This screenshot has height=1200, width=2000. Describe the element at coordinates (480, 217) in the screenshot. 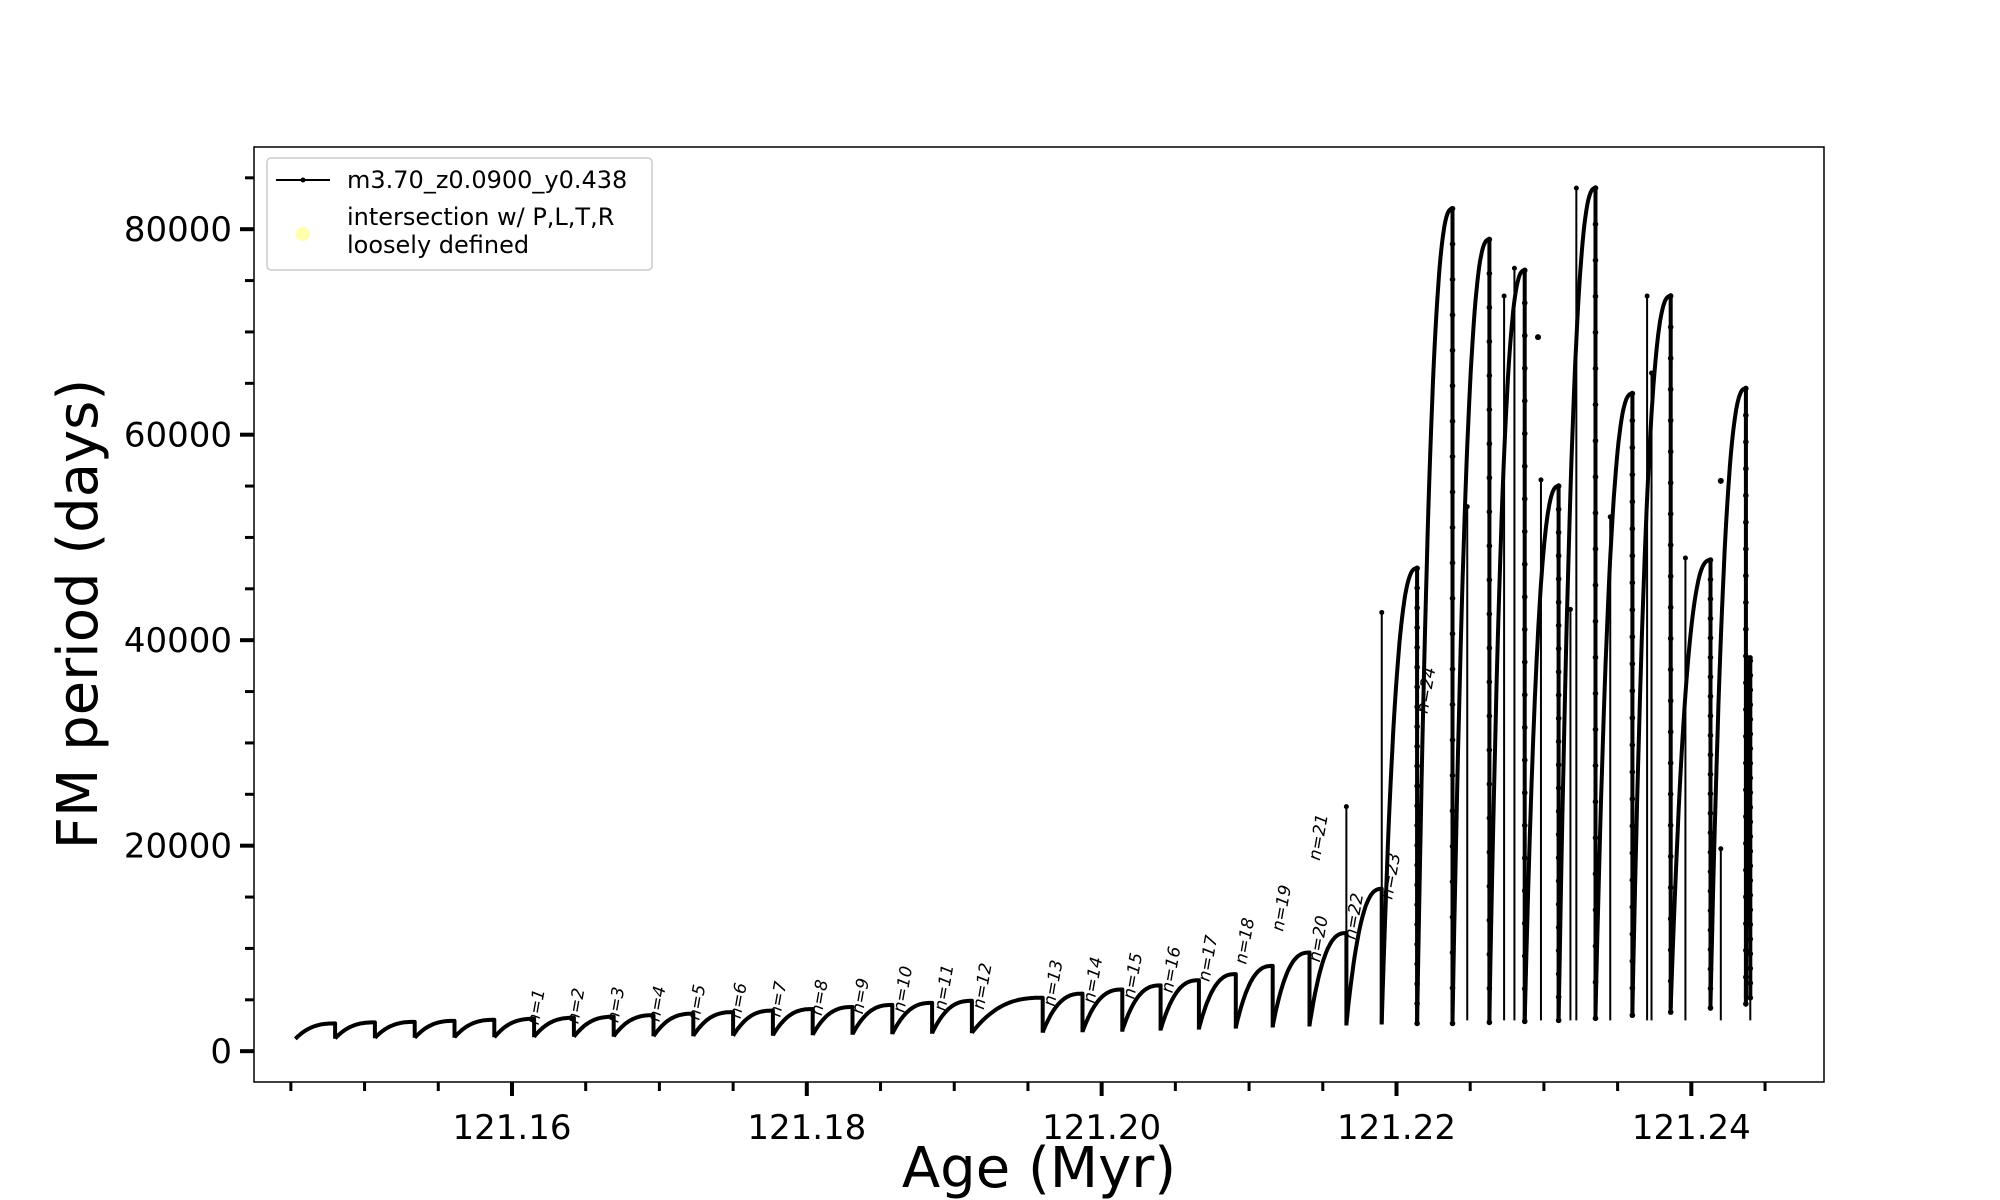

I see `legend-entry-intersection-line1: intersection w/ P,L,T,R` at that location.